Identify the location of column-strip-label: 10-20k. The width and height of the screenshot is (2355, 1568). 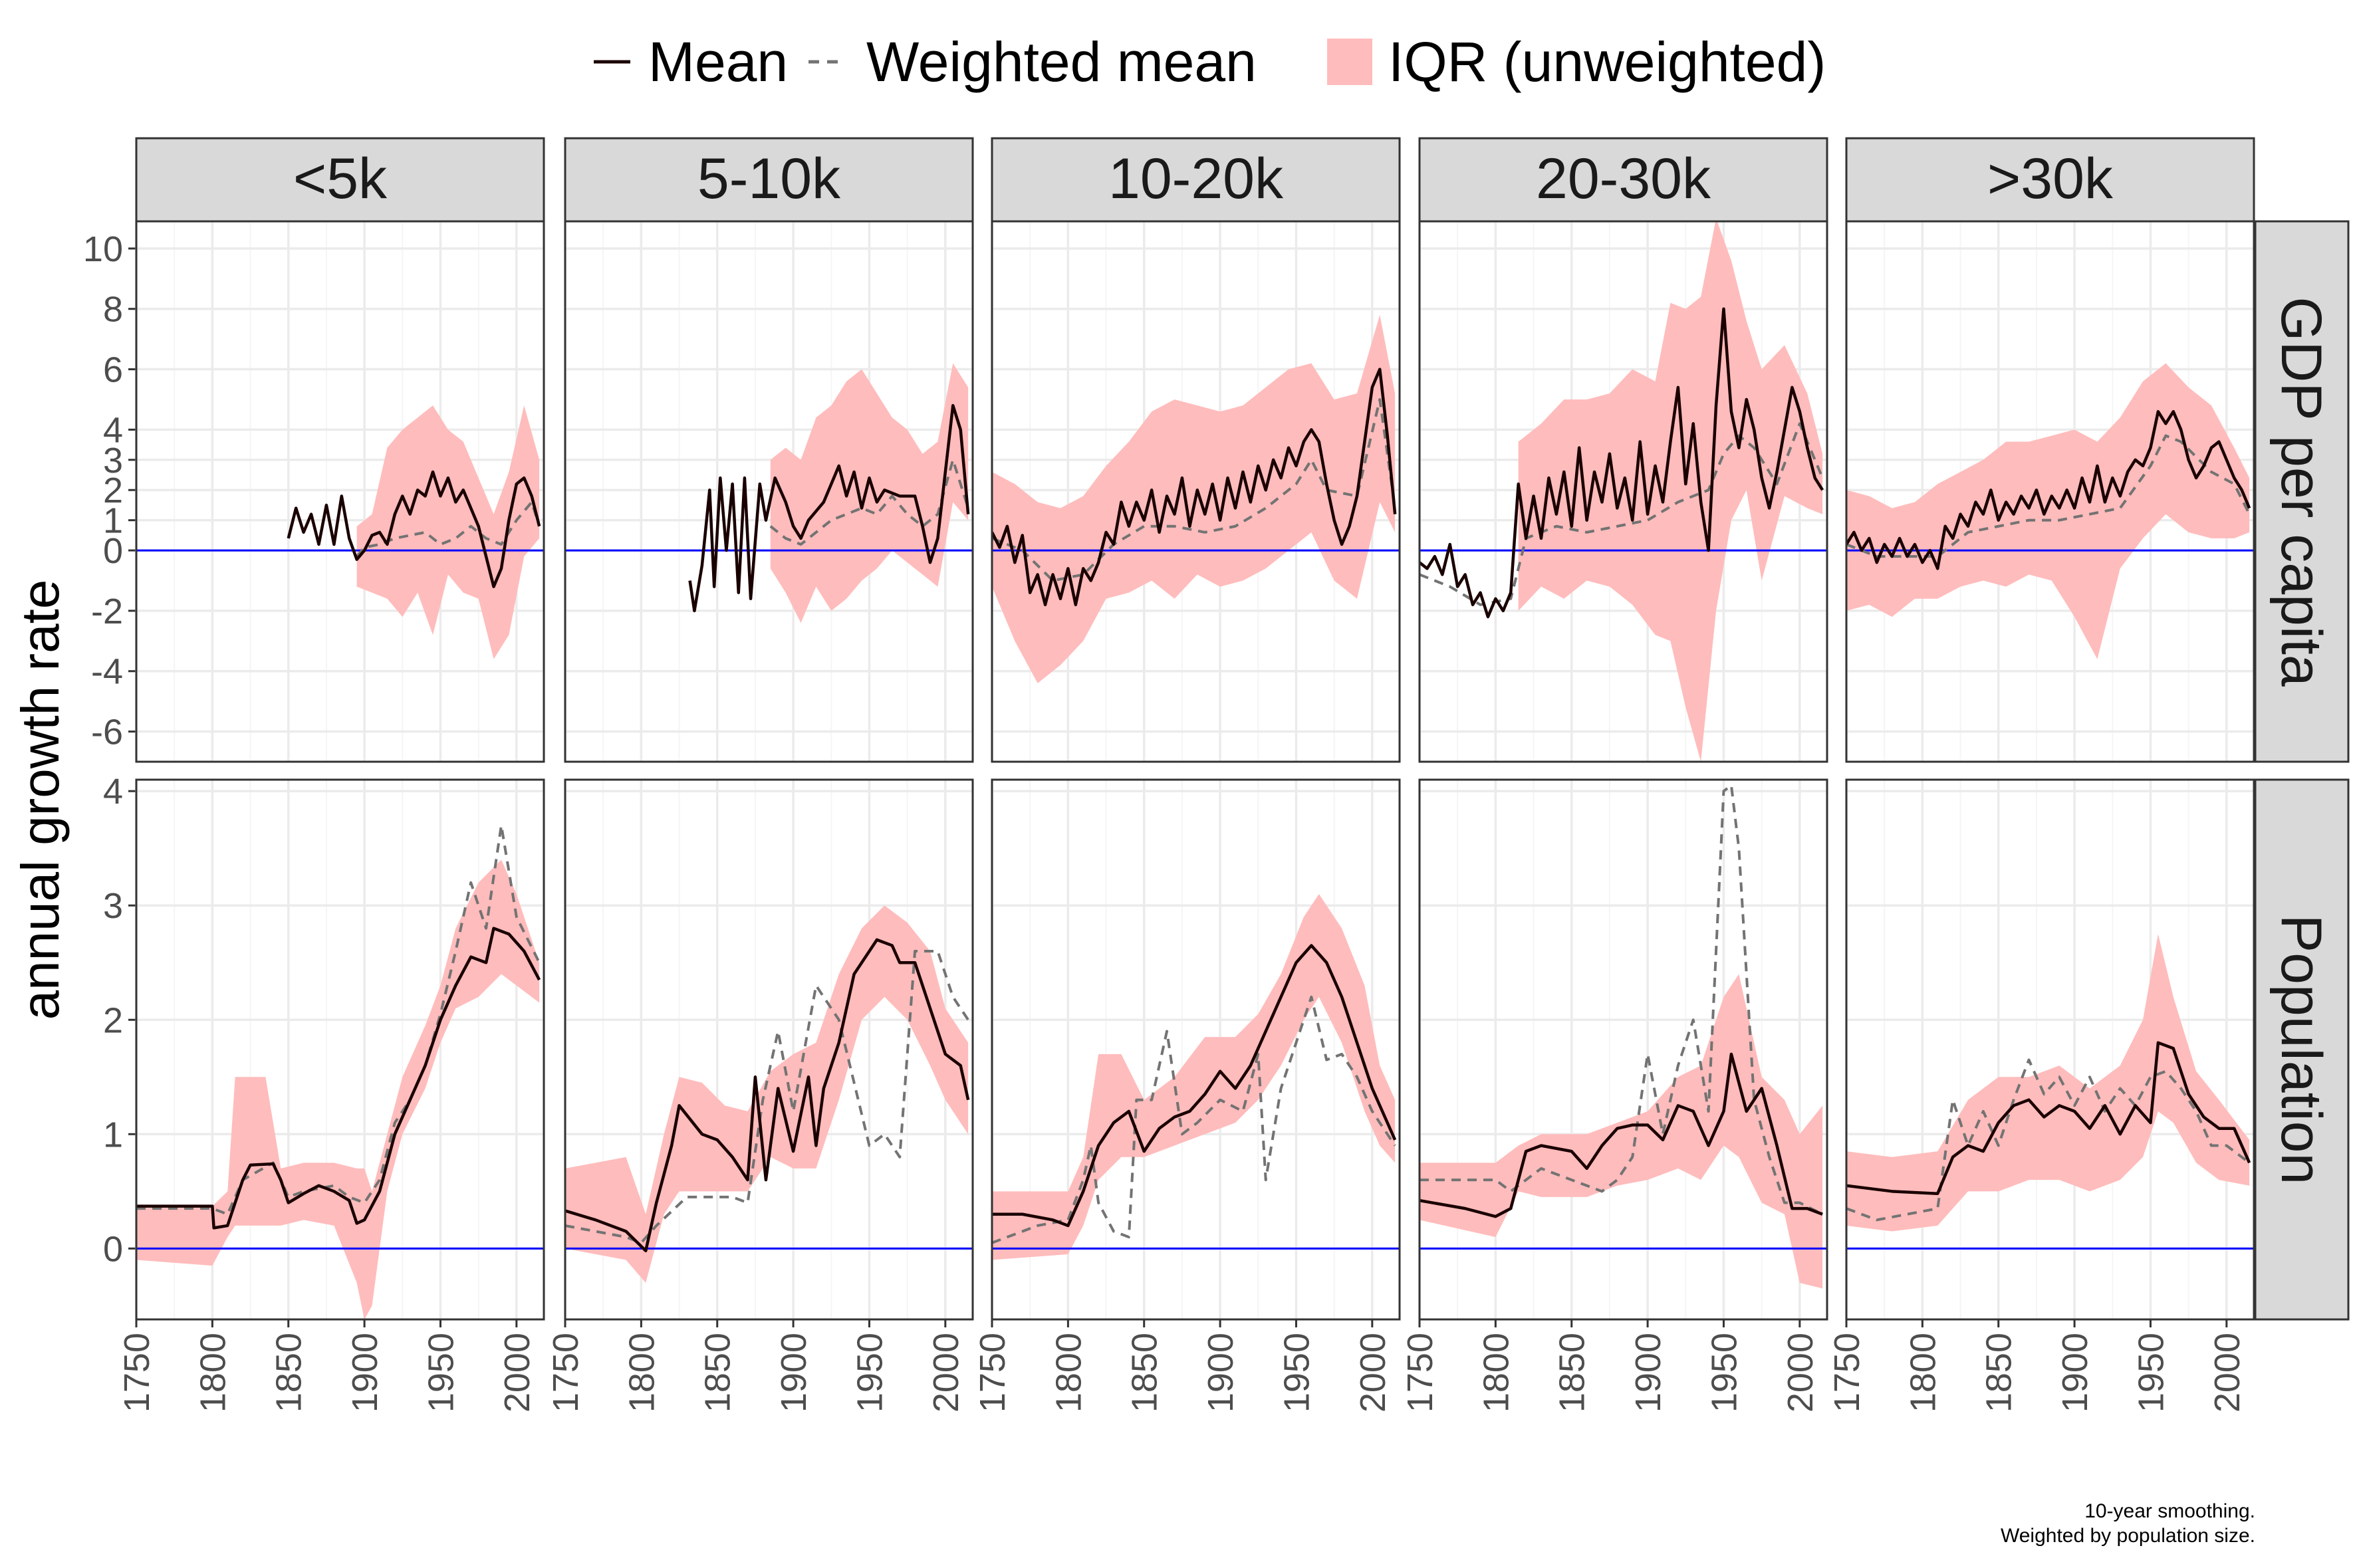
(1196, 179).